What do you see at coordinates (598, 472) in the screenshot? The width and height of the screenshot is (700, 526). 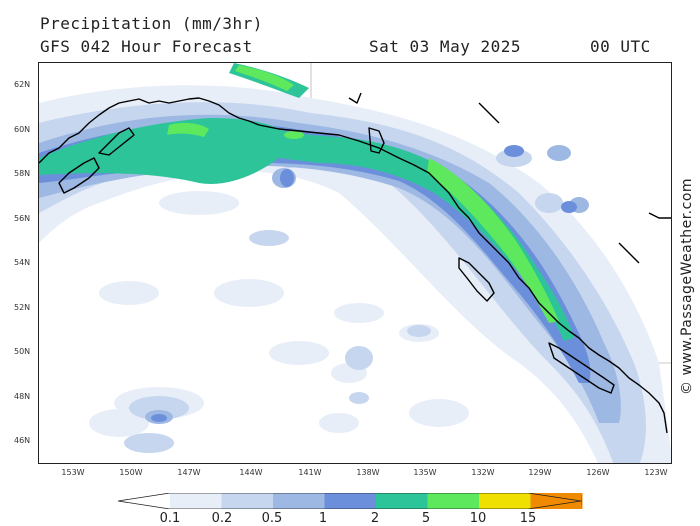 I see `lon-label: 126W` at bounding box center [598, 472].